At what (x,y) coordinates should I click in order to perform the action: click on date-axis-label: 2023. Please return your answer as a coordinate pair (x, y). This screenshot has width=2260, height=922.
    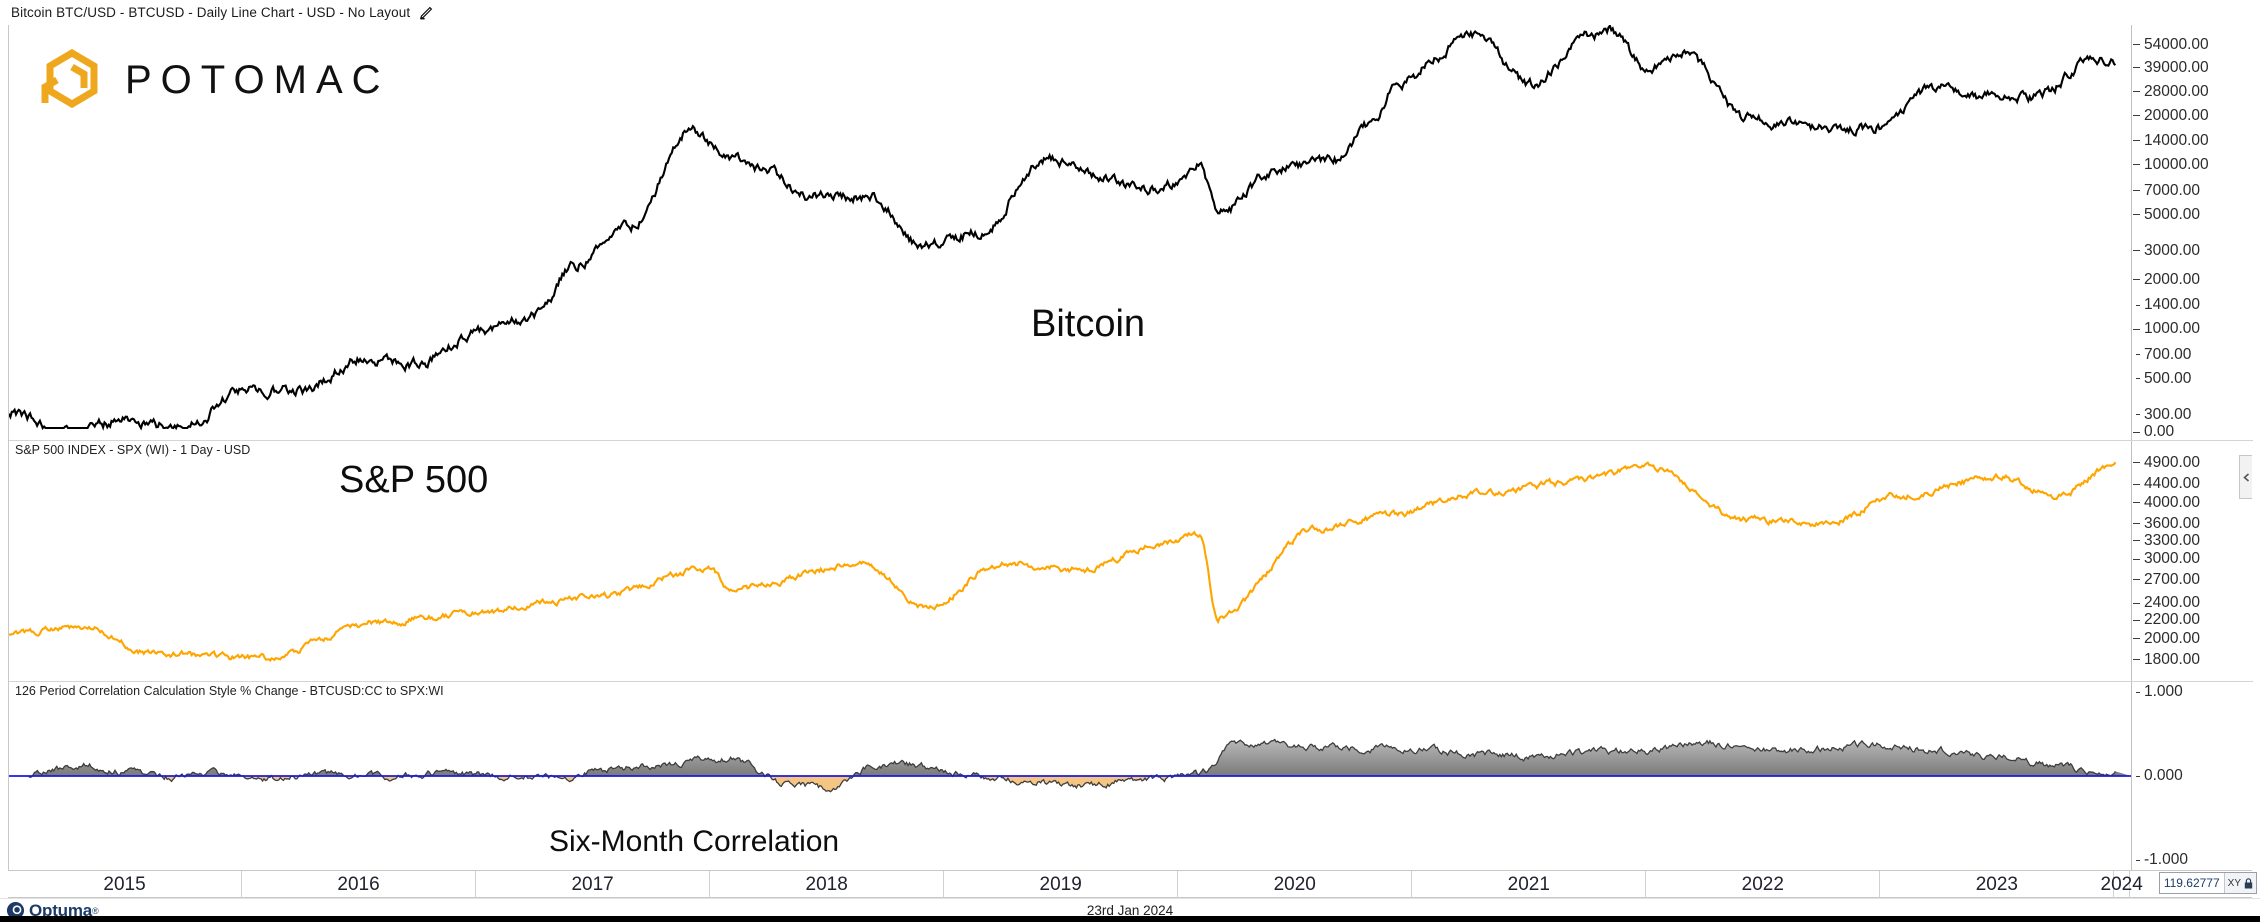
    Looking at the image, I should click on (1997, 884).